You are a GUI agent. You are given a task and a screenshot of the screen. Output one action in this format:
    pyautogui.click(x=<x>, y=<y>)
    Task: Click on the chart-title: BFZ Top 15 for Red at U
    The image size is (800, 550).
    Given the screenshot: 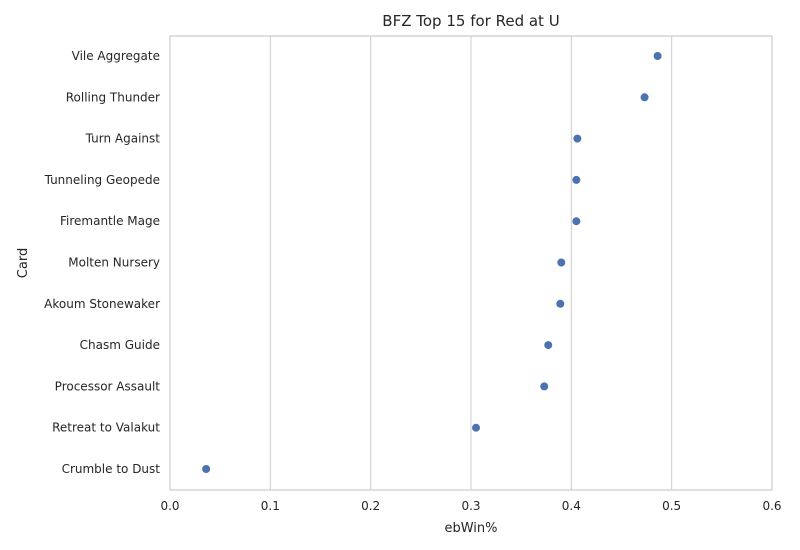 What is the action you would take?
    pyautogui.click(x=470, y=21)
    